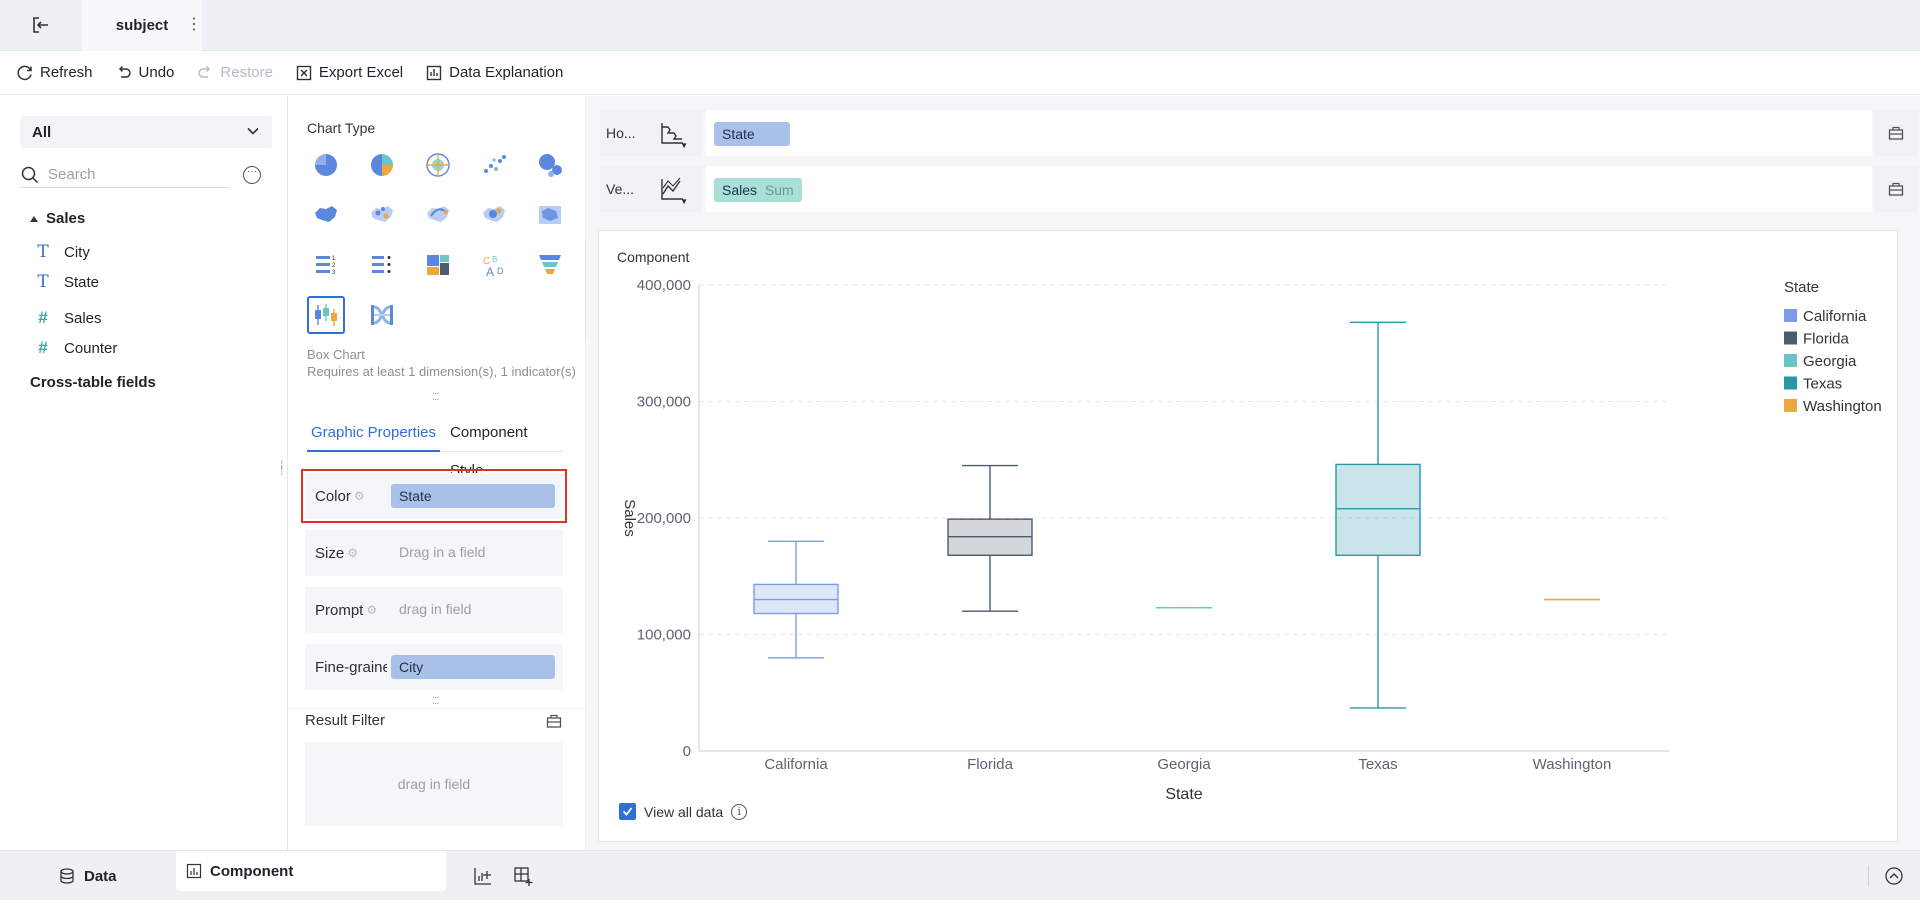  I want to click on box-chart-icon, so click(326, 315).